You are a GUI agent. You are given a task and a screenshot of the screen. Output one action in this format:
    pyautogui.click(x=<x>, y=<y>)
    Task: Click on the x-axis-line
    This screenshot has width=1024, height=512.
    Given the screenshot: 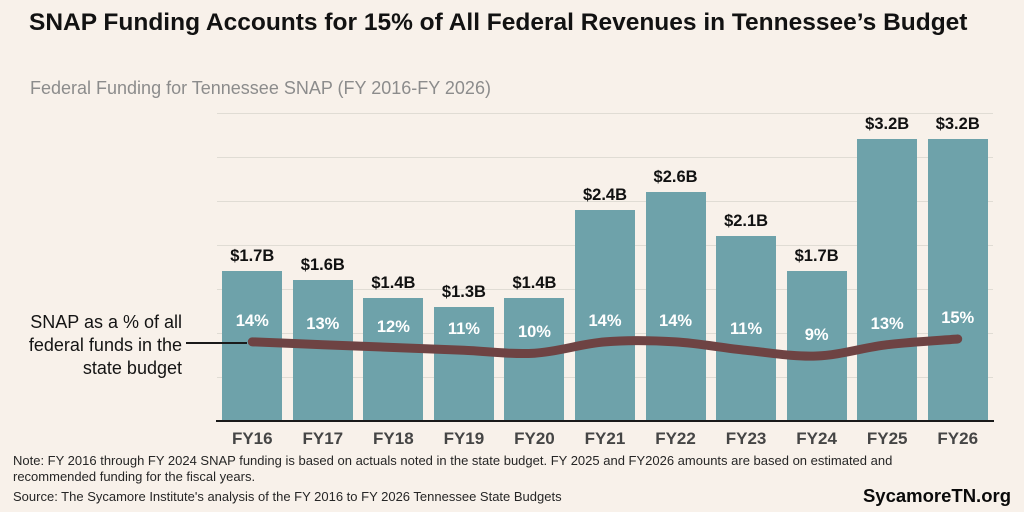 What is the action you would take?
    pyautogui.click(x=605, y=421)
    